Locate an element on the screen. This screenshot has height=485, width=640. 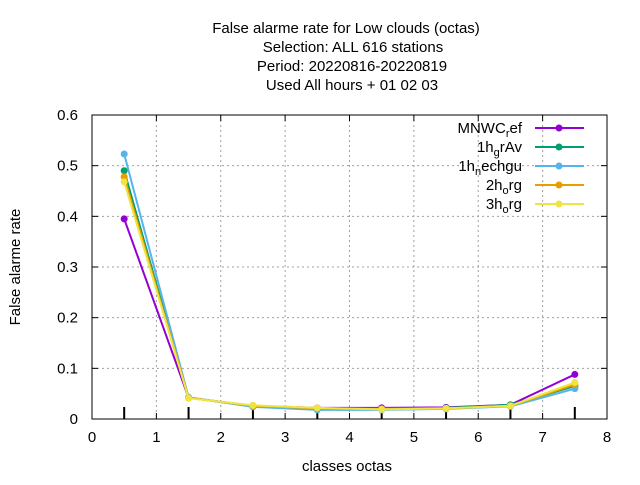
x-tick-label: 4 is located at coordinates (349, 437).